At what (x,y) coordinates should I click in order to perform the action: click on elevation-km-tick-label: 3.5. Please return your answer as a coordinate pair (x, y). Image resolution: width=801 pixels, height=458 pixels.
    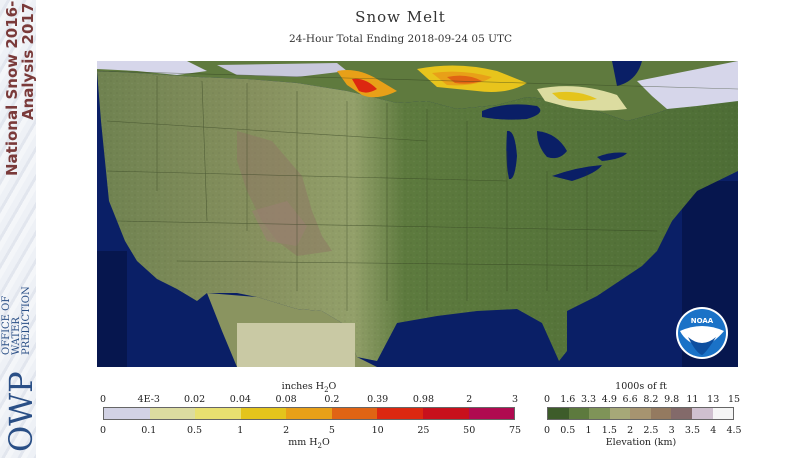
    Looking at the image, I should click on (692, 430).